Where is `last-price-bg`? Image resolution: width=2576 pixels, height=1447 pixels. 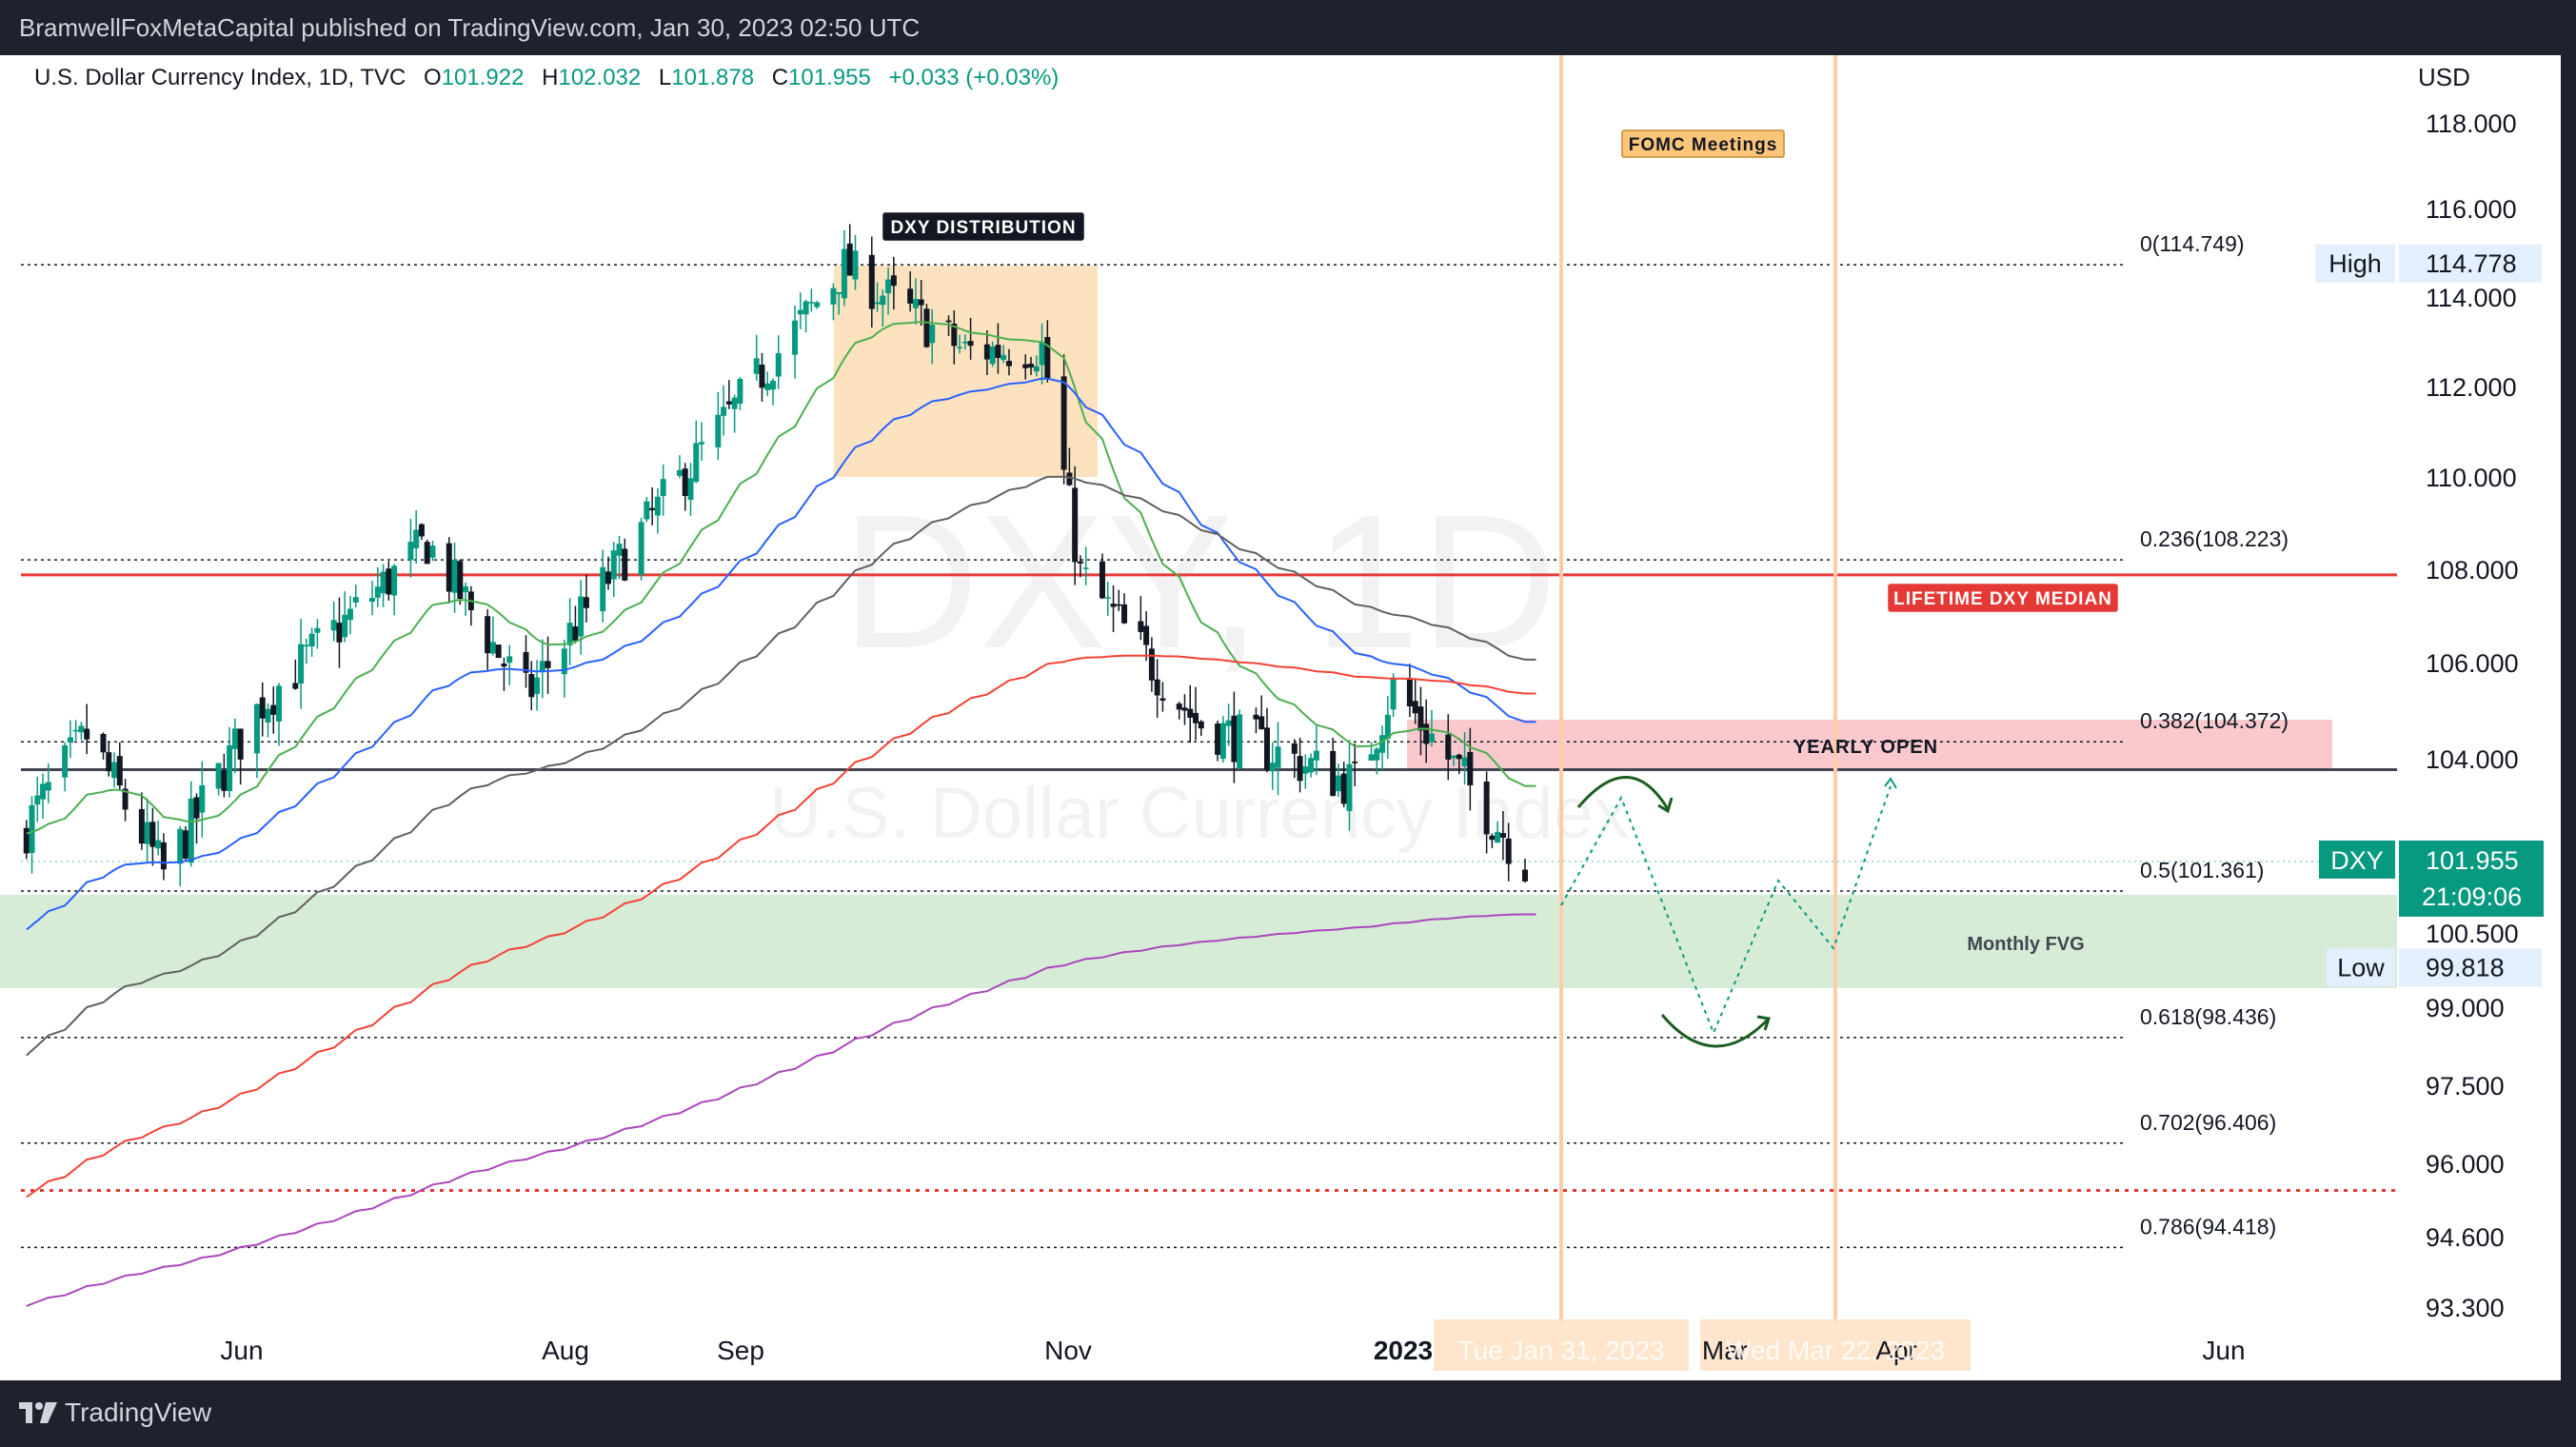
last-price-bg is located at coordinates (2471, 878).